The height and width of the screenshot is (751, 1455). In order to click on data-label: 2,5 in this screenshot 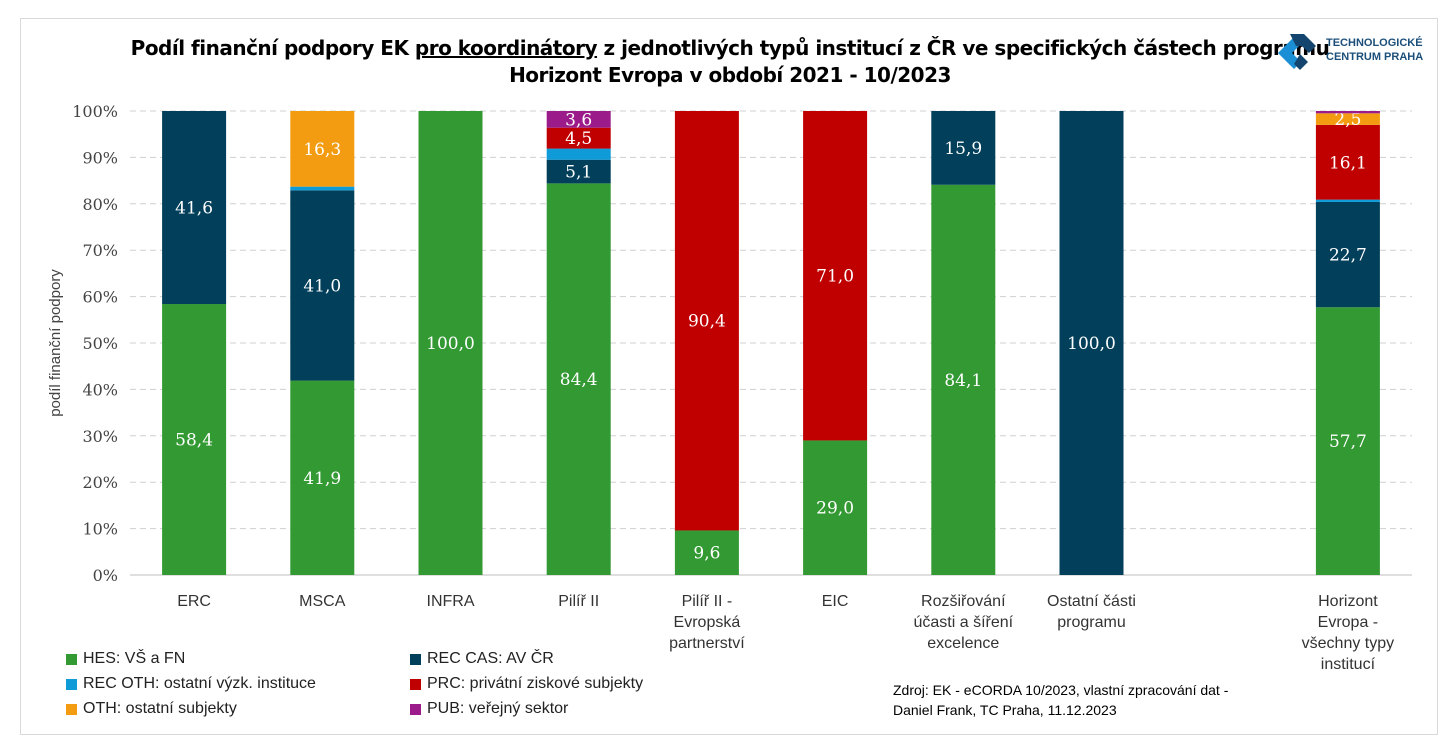, I will do `click(1347, 120)`.